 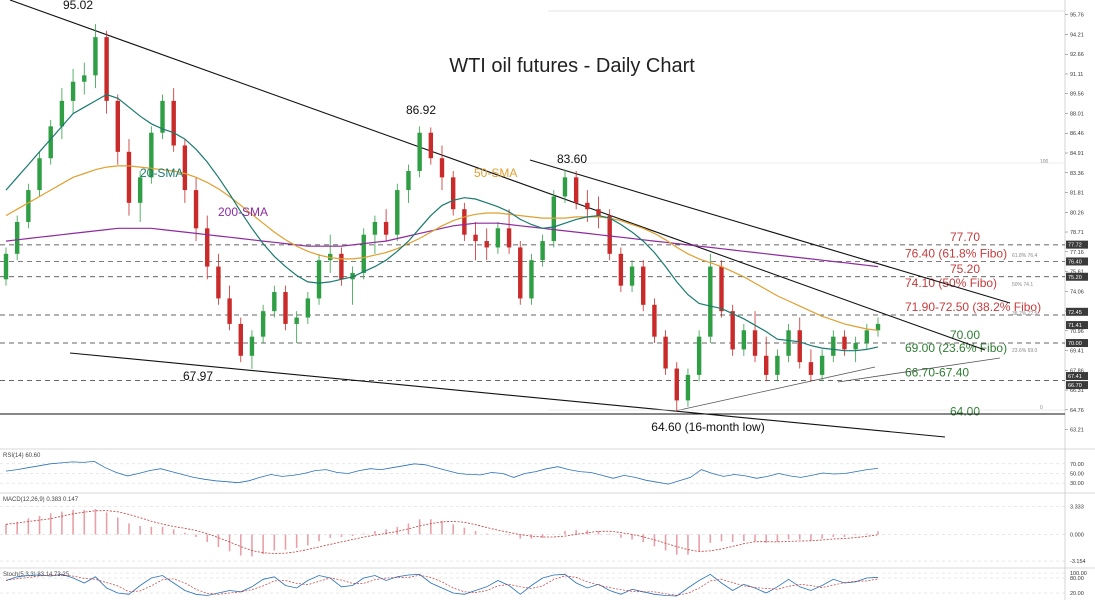 I want to click on resistance-trendline, so click(x=770, y=231).